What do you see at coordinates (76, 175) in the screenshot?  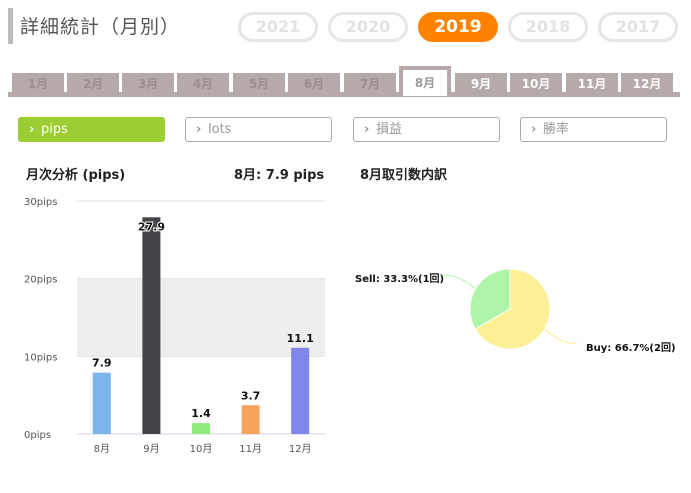 I see `monthly-analysis-title: 月次分析 (pips)` at bounding box center [76, 175].